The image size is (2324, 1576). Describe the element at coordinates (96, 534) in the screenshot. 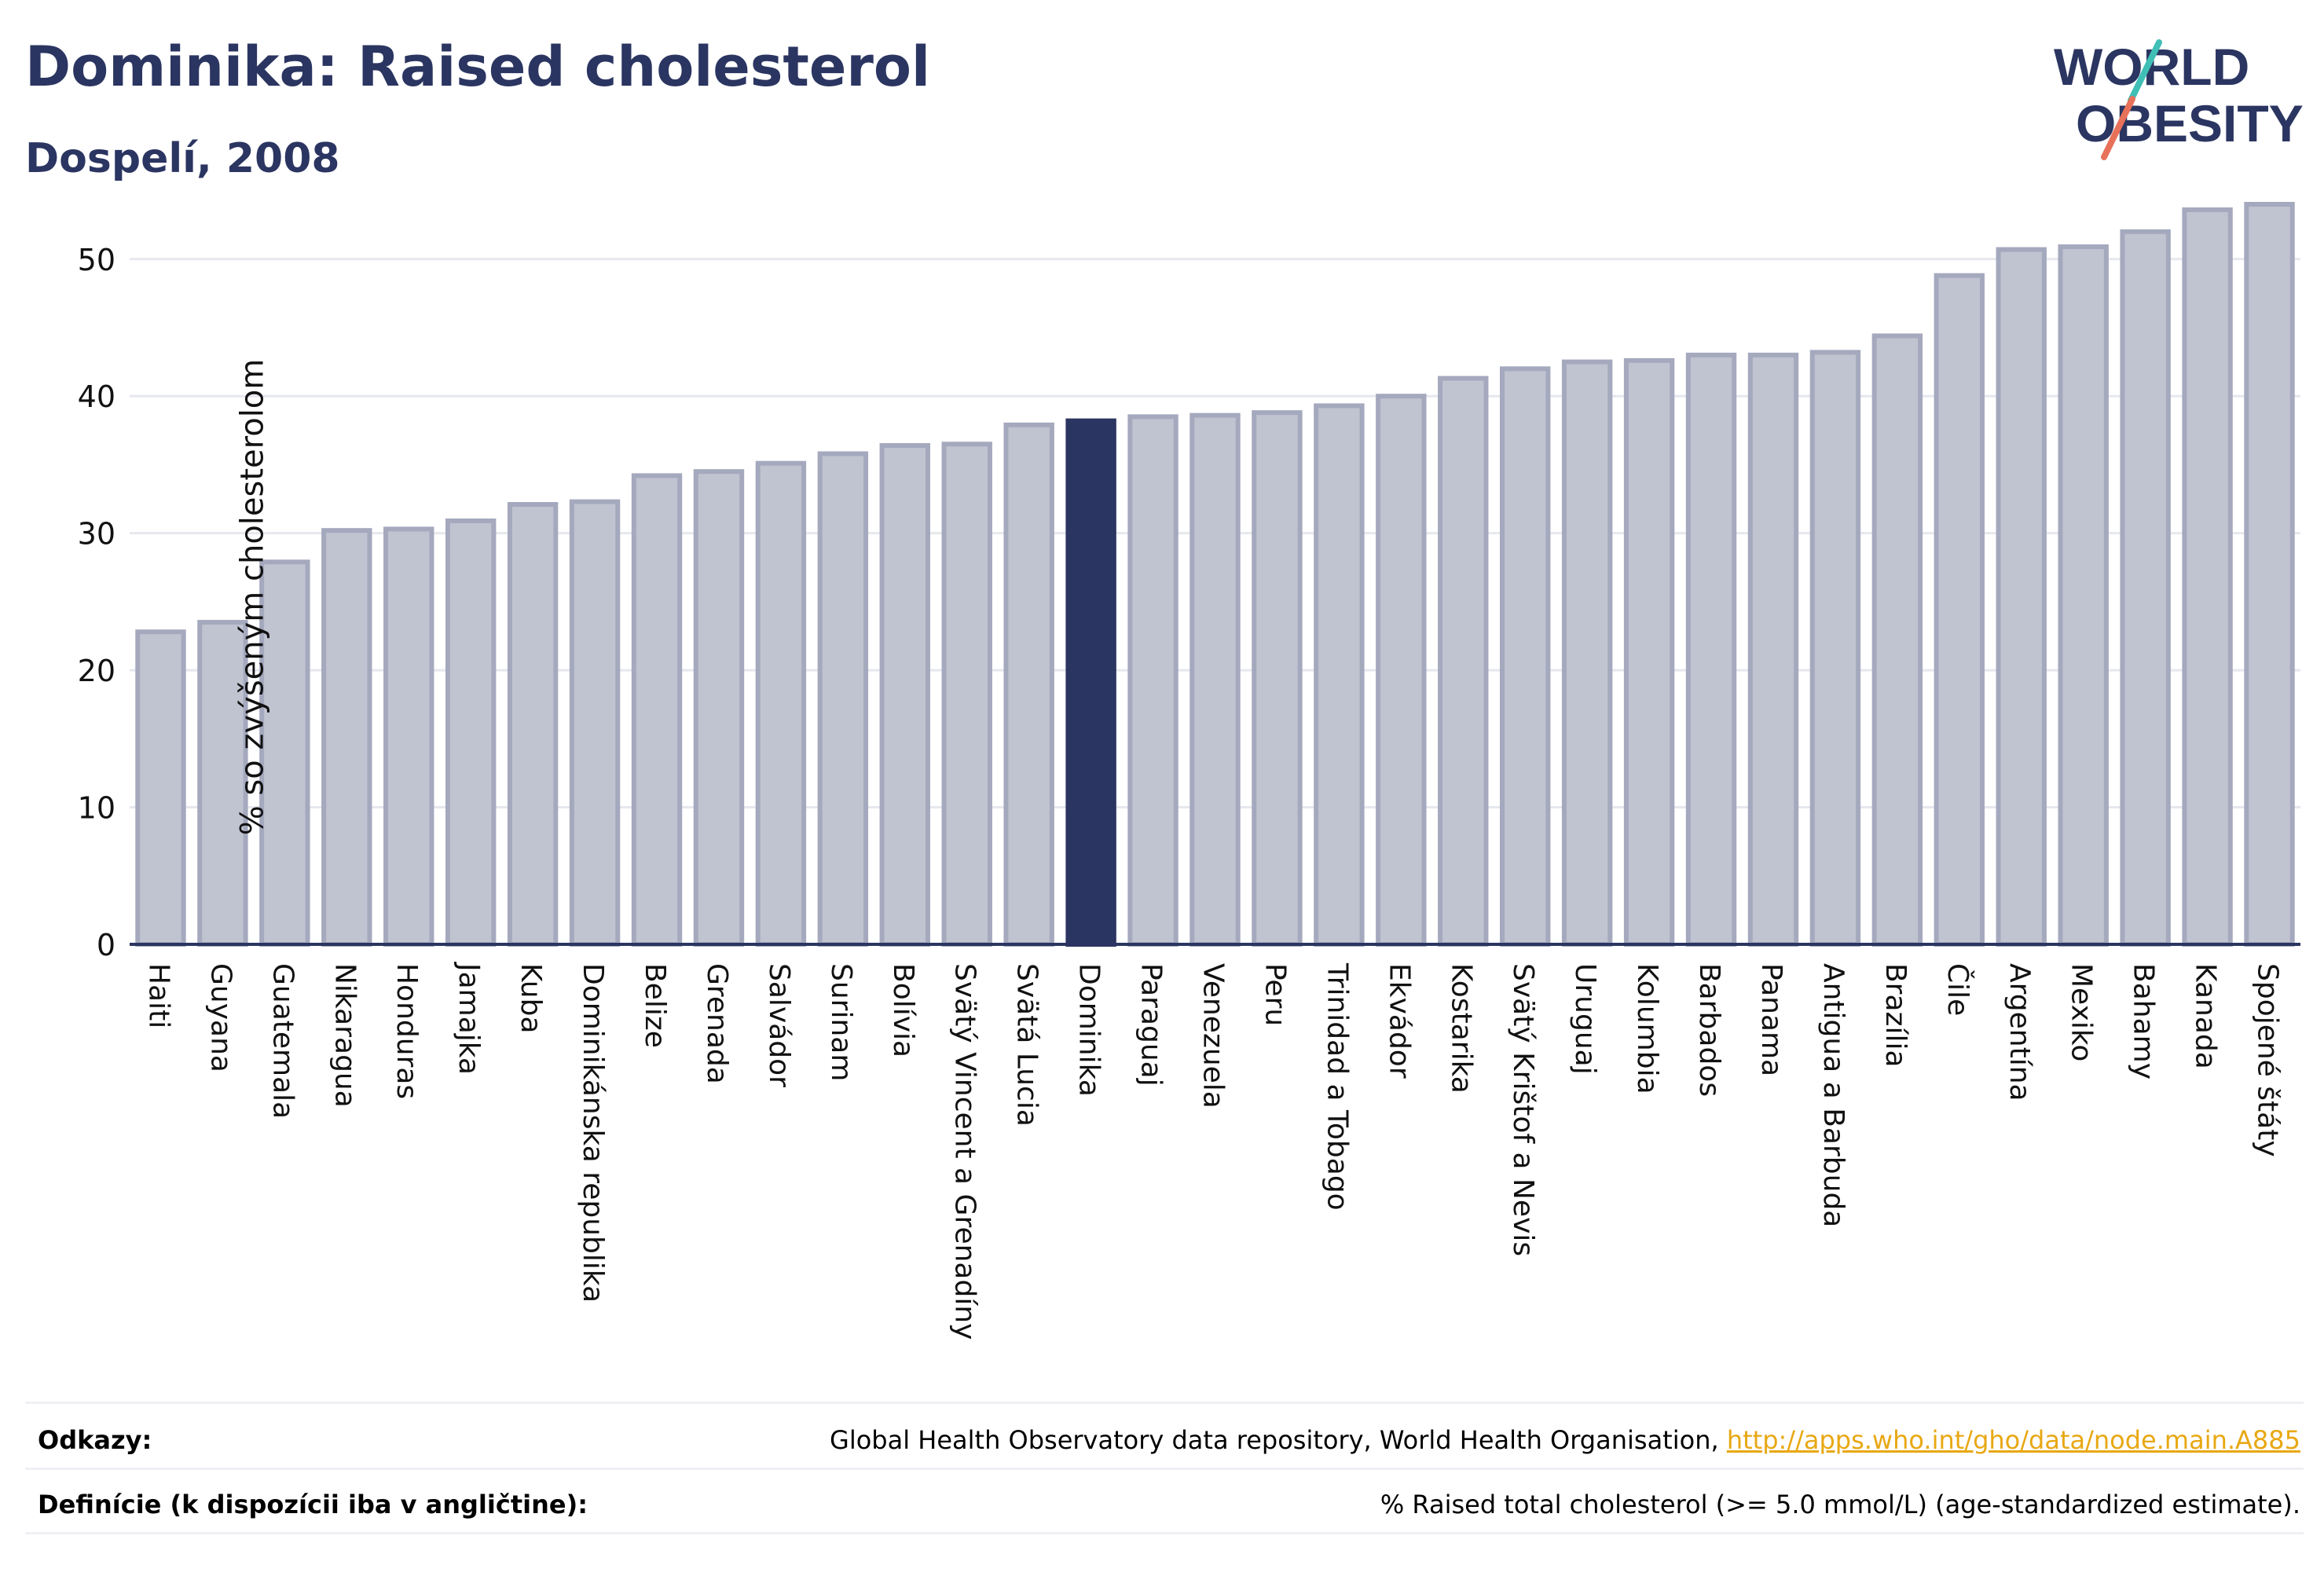

I see `y-tick-label: 30` at that location.